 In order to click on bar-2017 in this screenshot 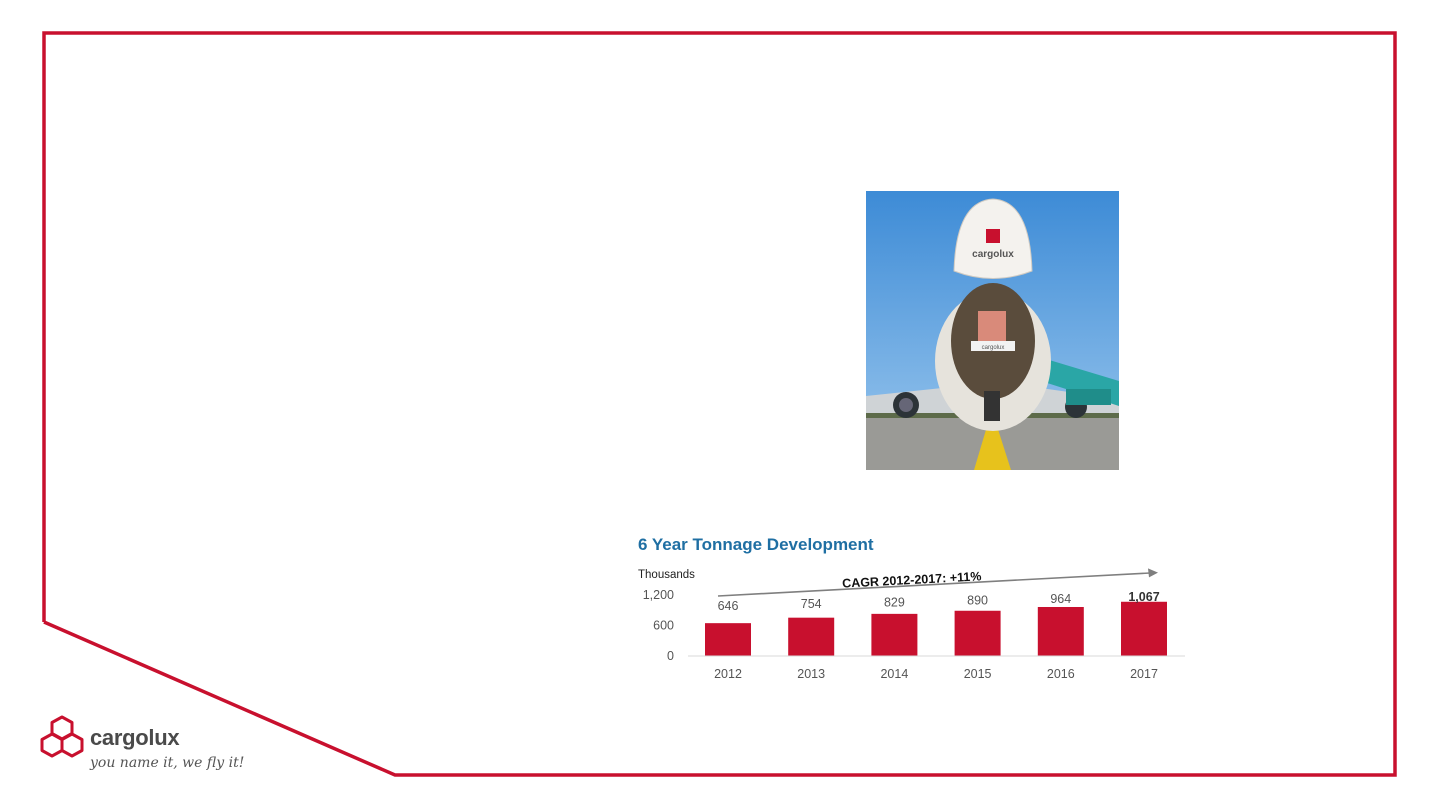, I will do `click(1144, 628)`.